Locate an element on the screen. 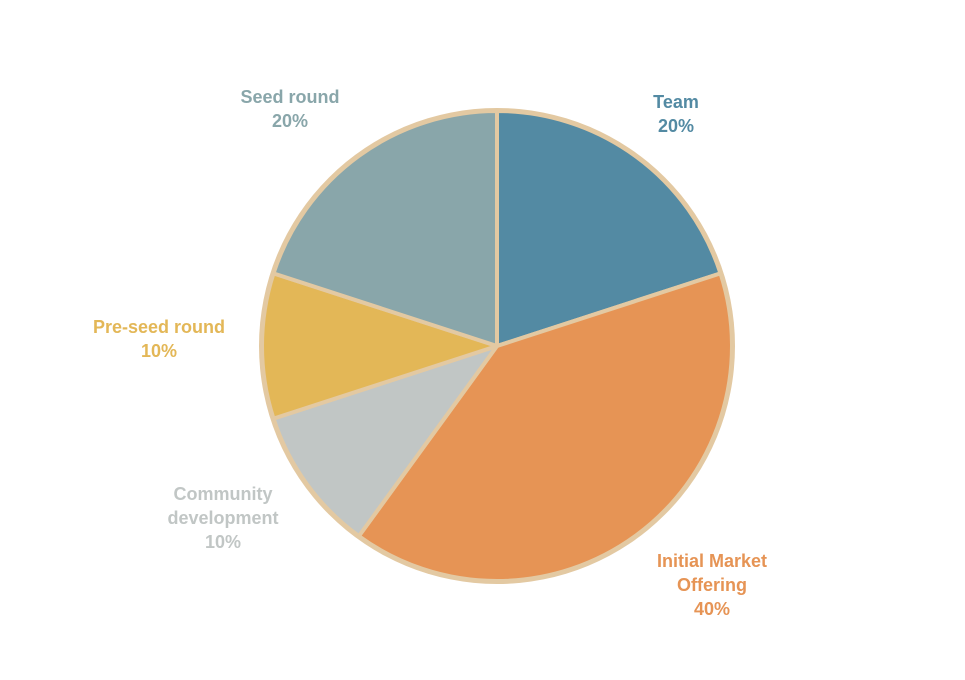 This screenshot has width=965, height=680. slice-label-community-development: Community development 10% is located at coordinates (222, 518).